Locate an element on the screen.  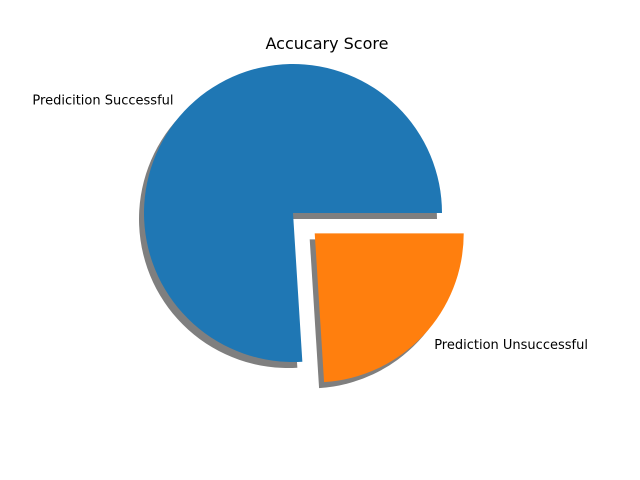
chart-title: Accucary Score is located at coordinates (327, 43).